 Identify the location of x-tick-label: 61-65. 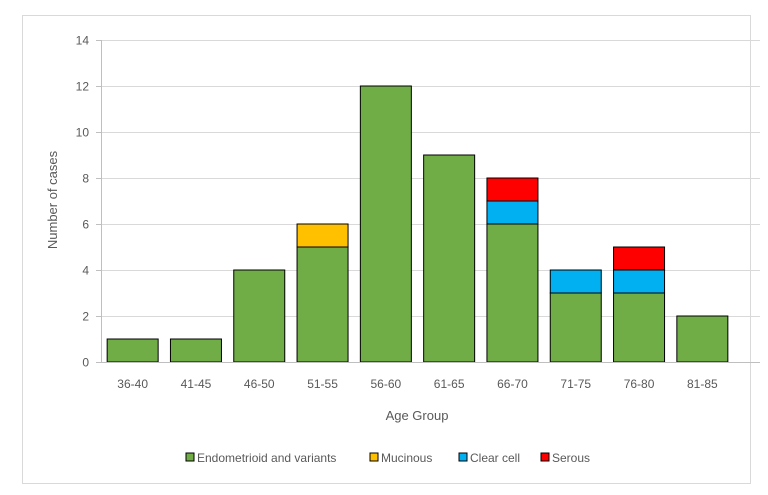
(449, 384).